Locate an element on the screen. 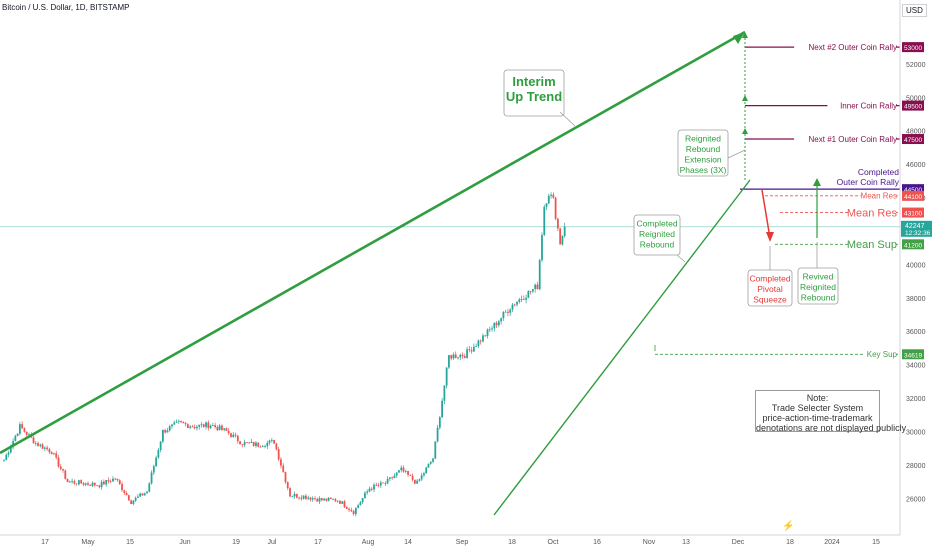 The width and height of the screenshot is (932, 550). x-tick-label: May is located at coordinates (88, 542).